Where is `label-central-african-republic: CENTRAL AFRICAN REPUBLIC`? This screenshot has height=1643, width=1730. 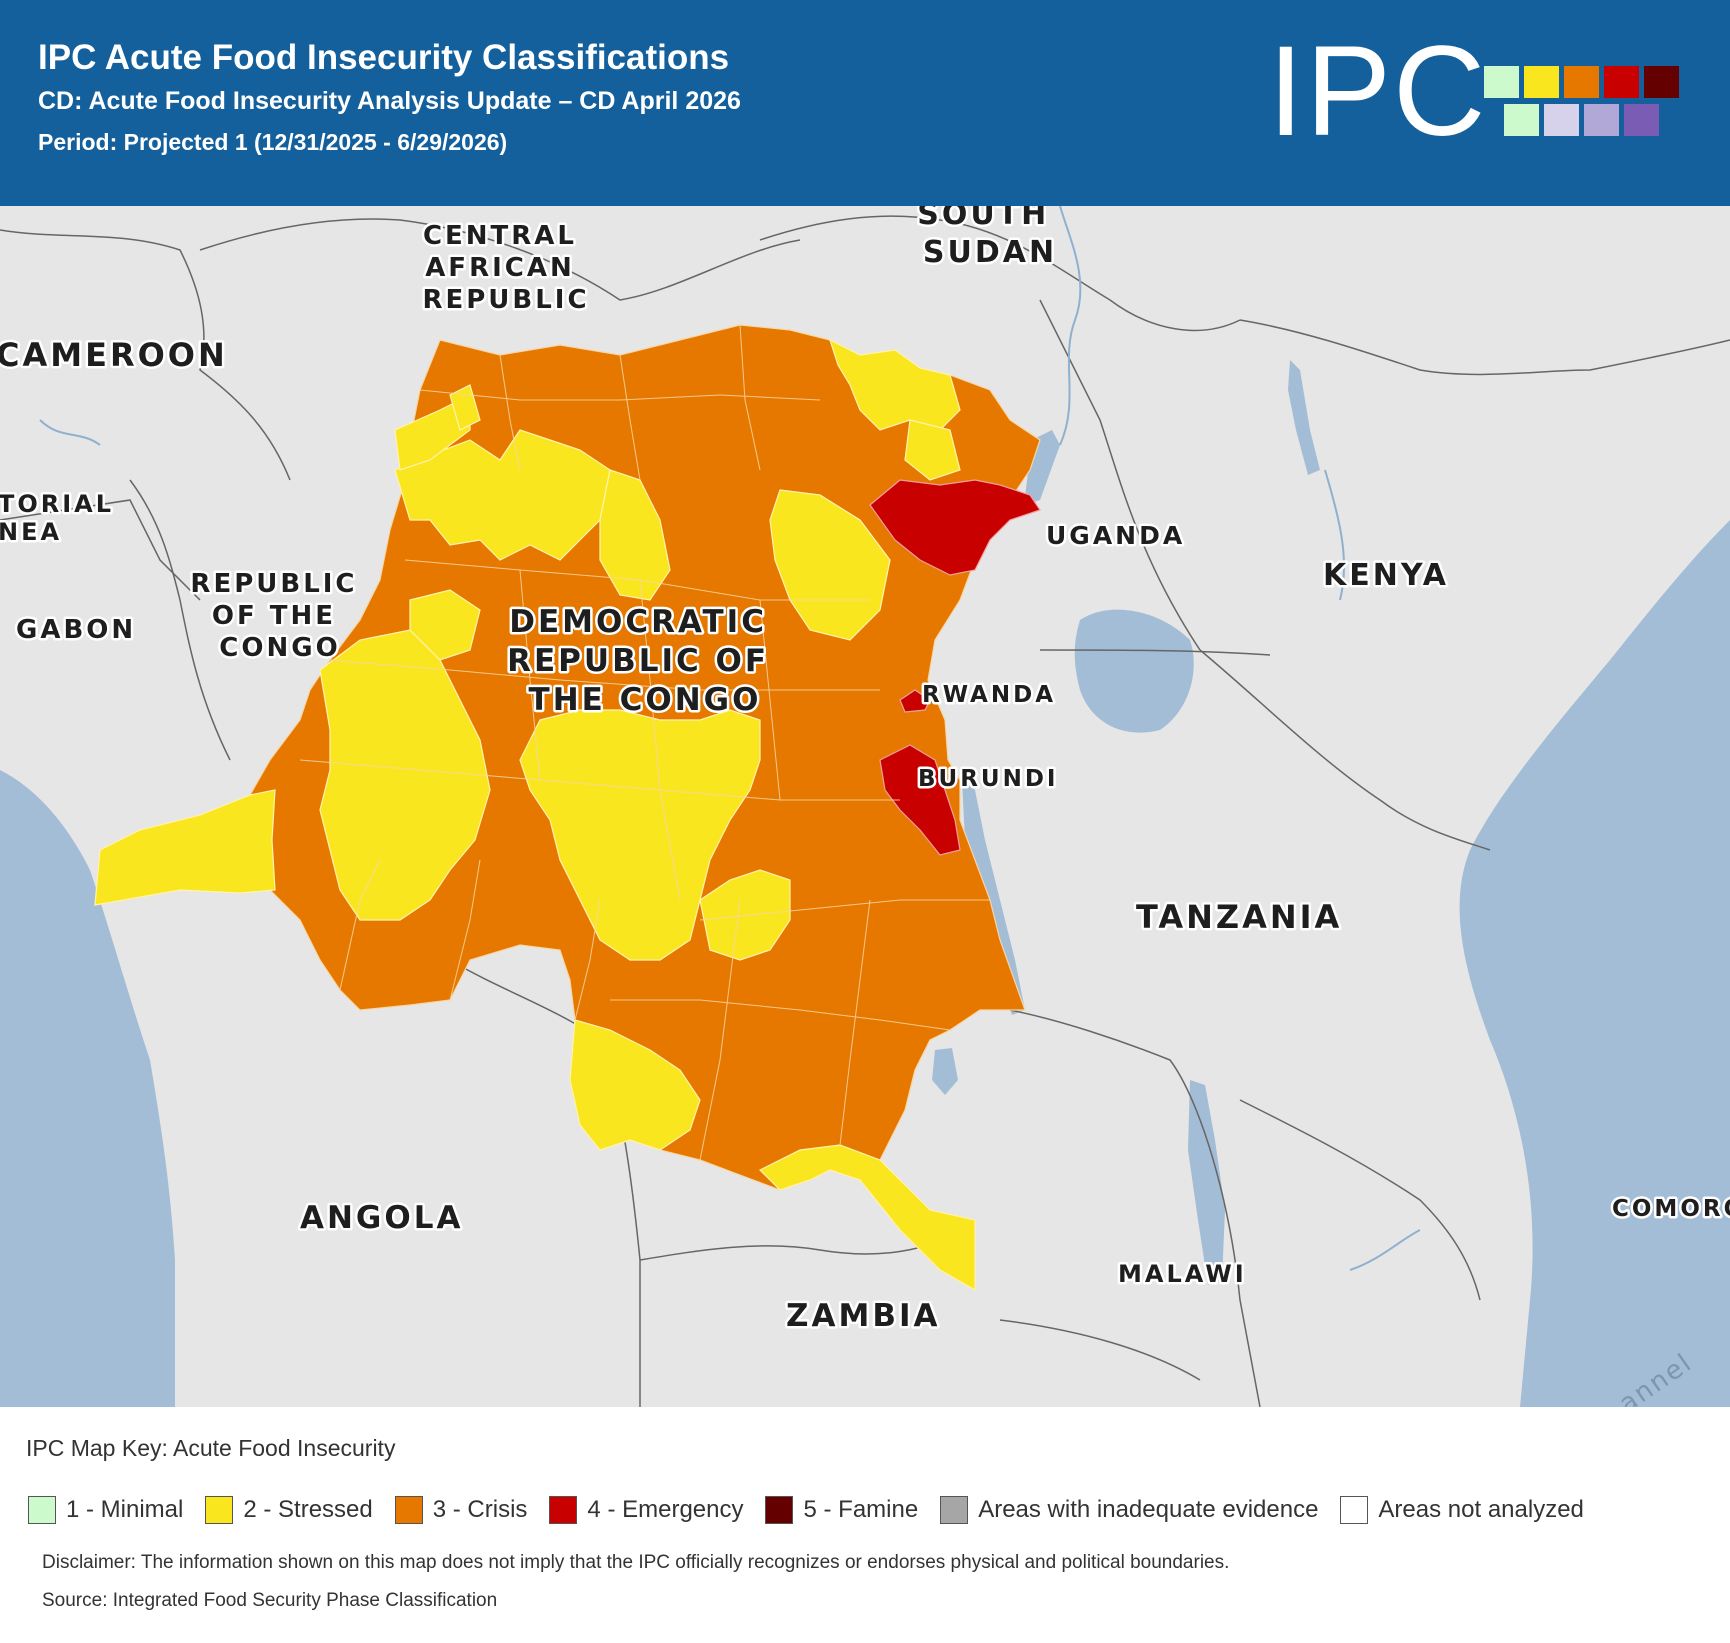 label-central-african-republic: CENTRAL AFRICAN REPUBLIC is located at coordinates (505, 268).